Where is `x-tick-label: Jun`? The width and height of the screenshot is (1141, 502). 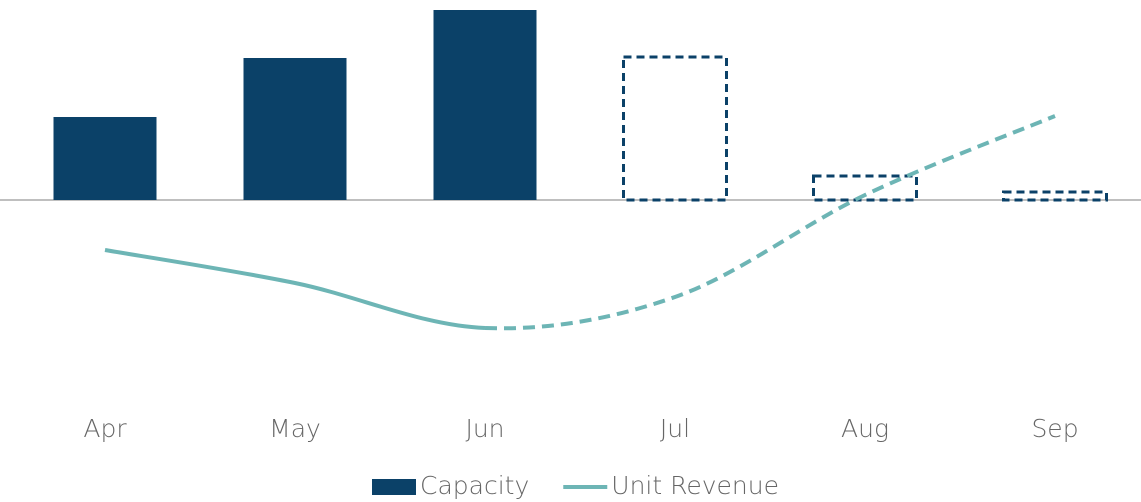 x-tick-label: Jun is located at coordinates (484, 428).